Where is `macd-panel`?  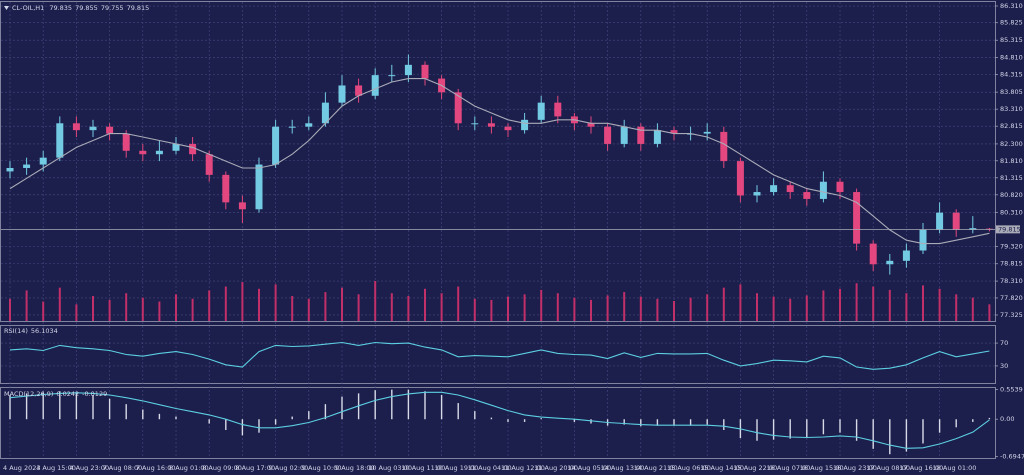 macd-panel is located at coordinates (498, 423).